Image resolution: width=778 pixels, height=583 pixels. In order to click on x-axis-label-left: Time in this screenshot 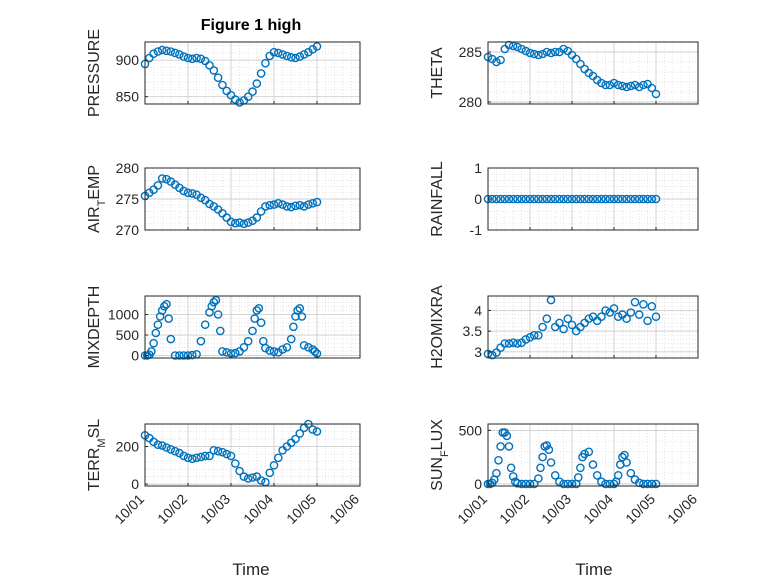, I will do `click(250, 569)`.